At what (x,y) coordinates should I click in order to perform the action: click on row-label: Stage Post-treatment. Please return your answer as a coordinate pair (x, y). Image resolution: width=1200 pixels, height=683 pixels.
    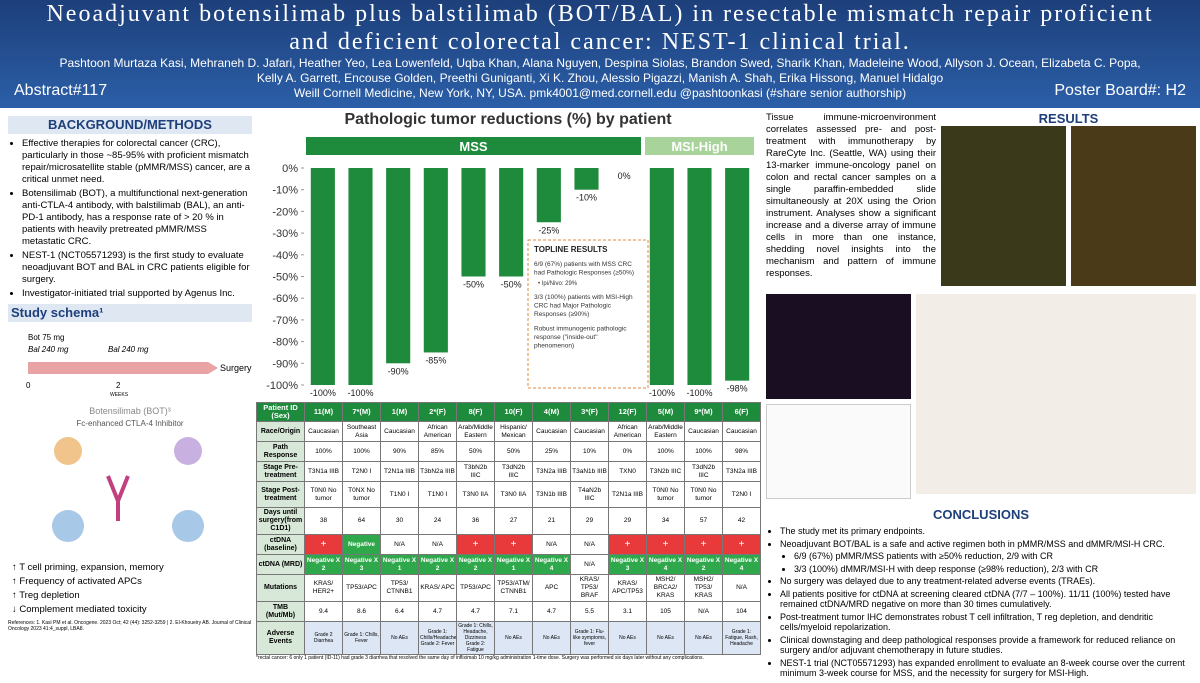
    Looking at the image, I should click on (280, 494).